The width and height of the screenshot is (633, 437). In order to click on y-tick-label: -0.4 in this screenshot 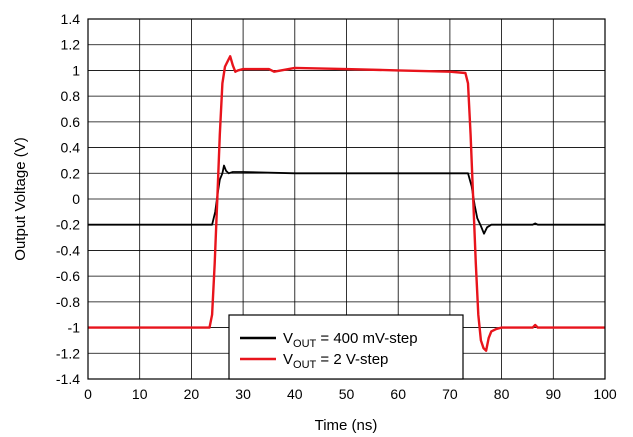, I will do `click(68, 250)`.